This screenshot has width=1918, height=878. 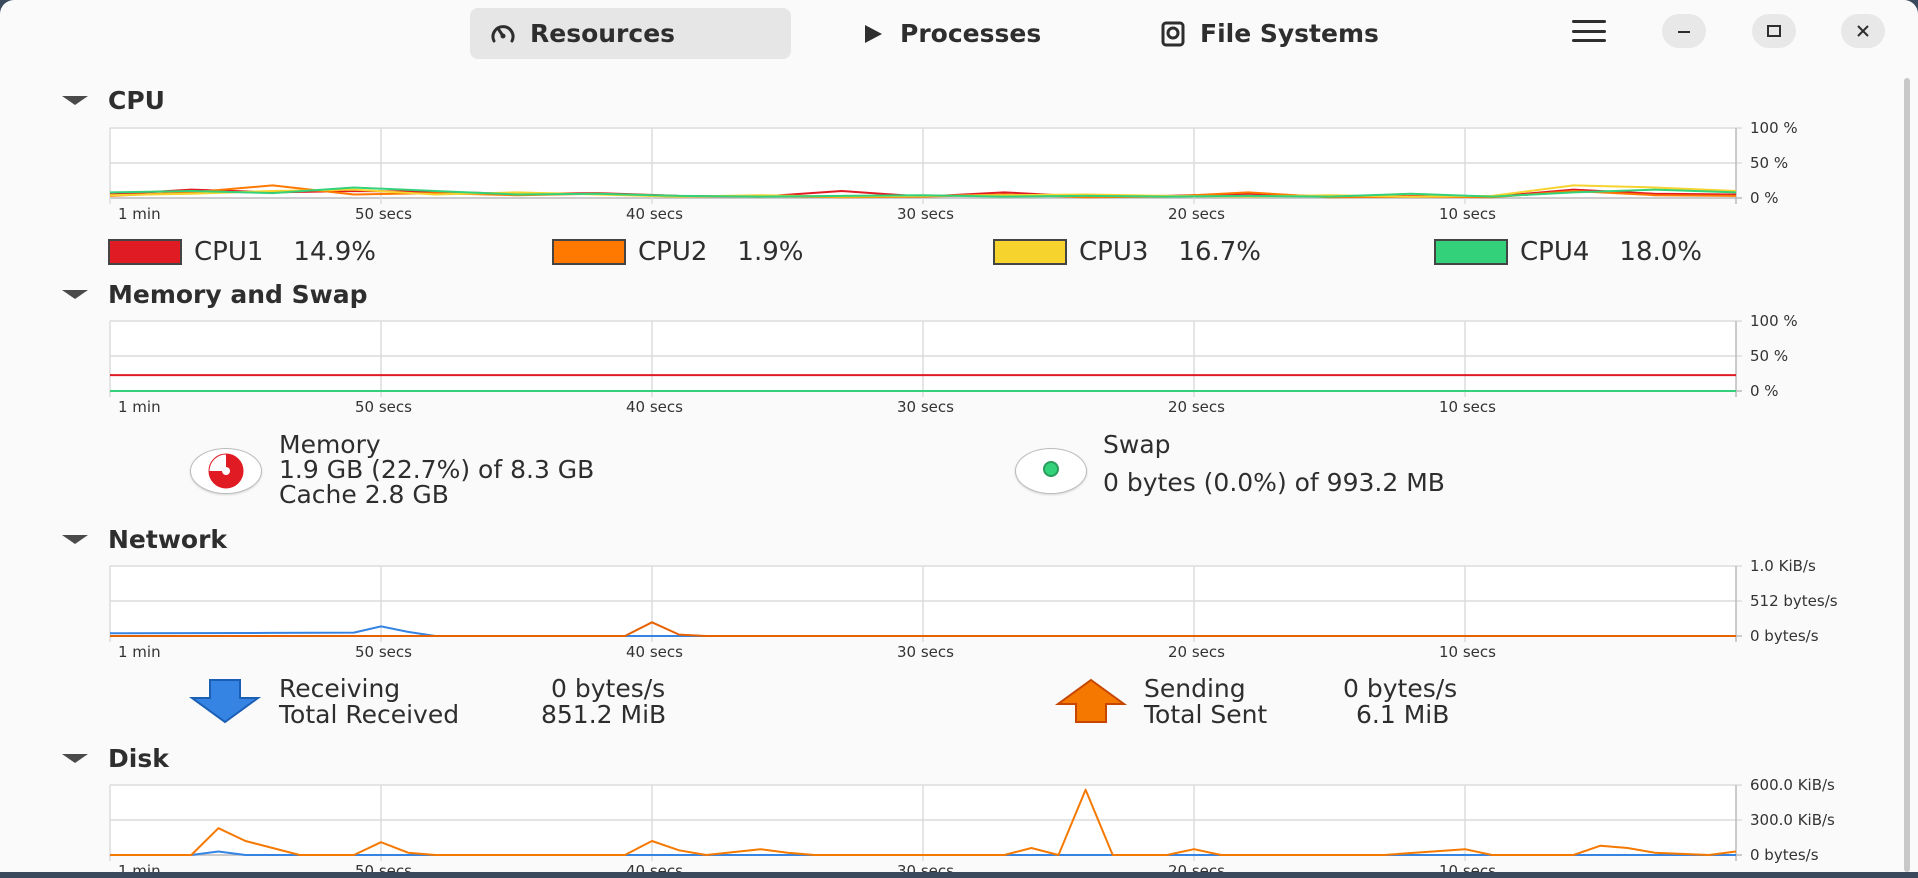 I want to click on close-icon, so click(x=1863, y=31).